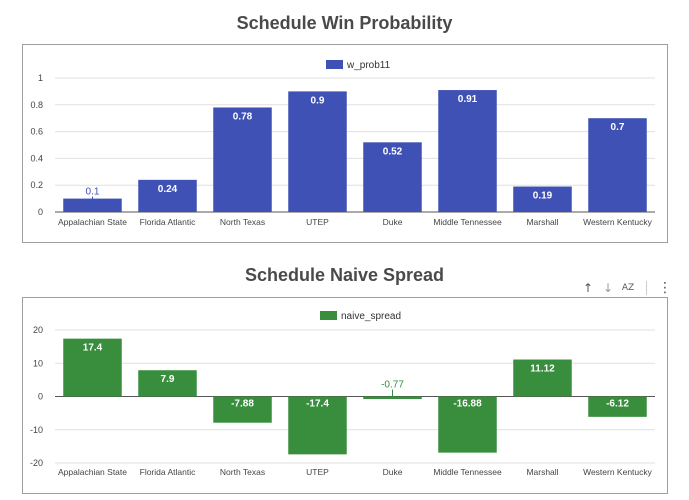 This screenshot has height=500, width=689. I want to click on toolbar-divider, so click(646, 288).